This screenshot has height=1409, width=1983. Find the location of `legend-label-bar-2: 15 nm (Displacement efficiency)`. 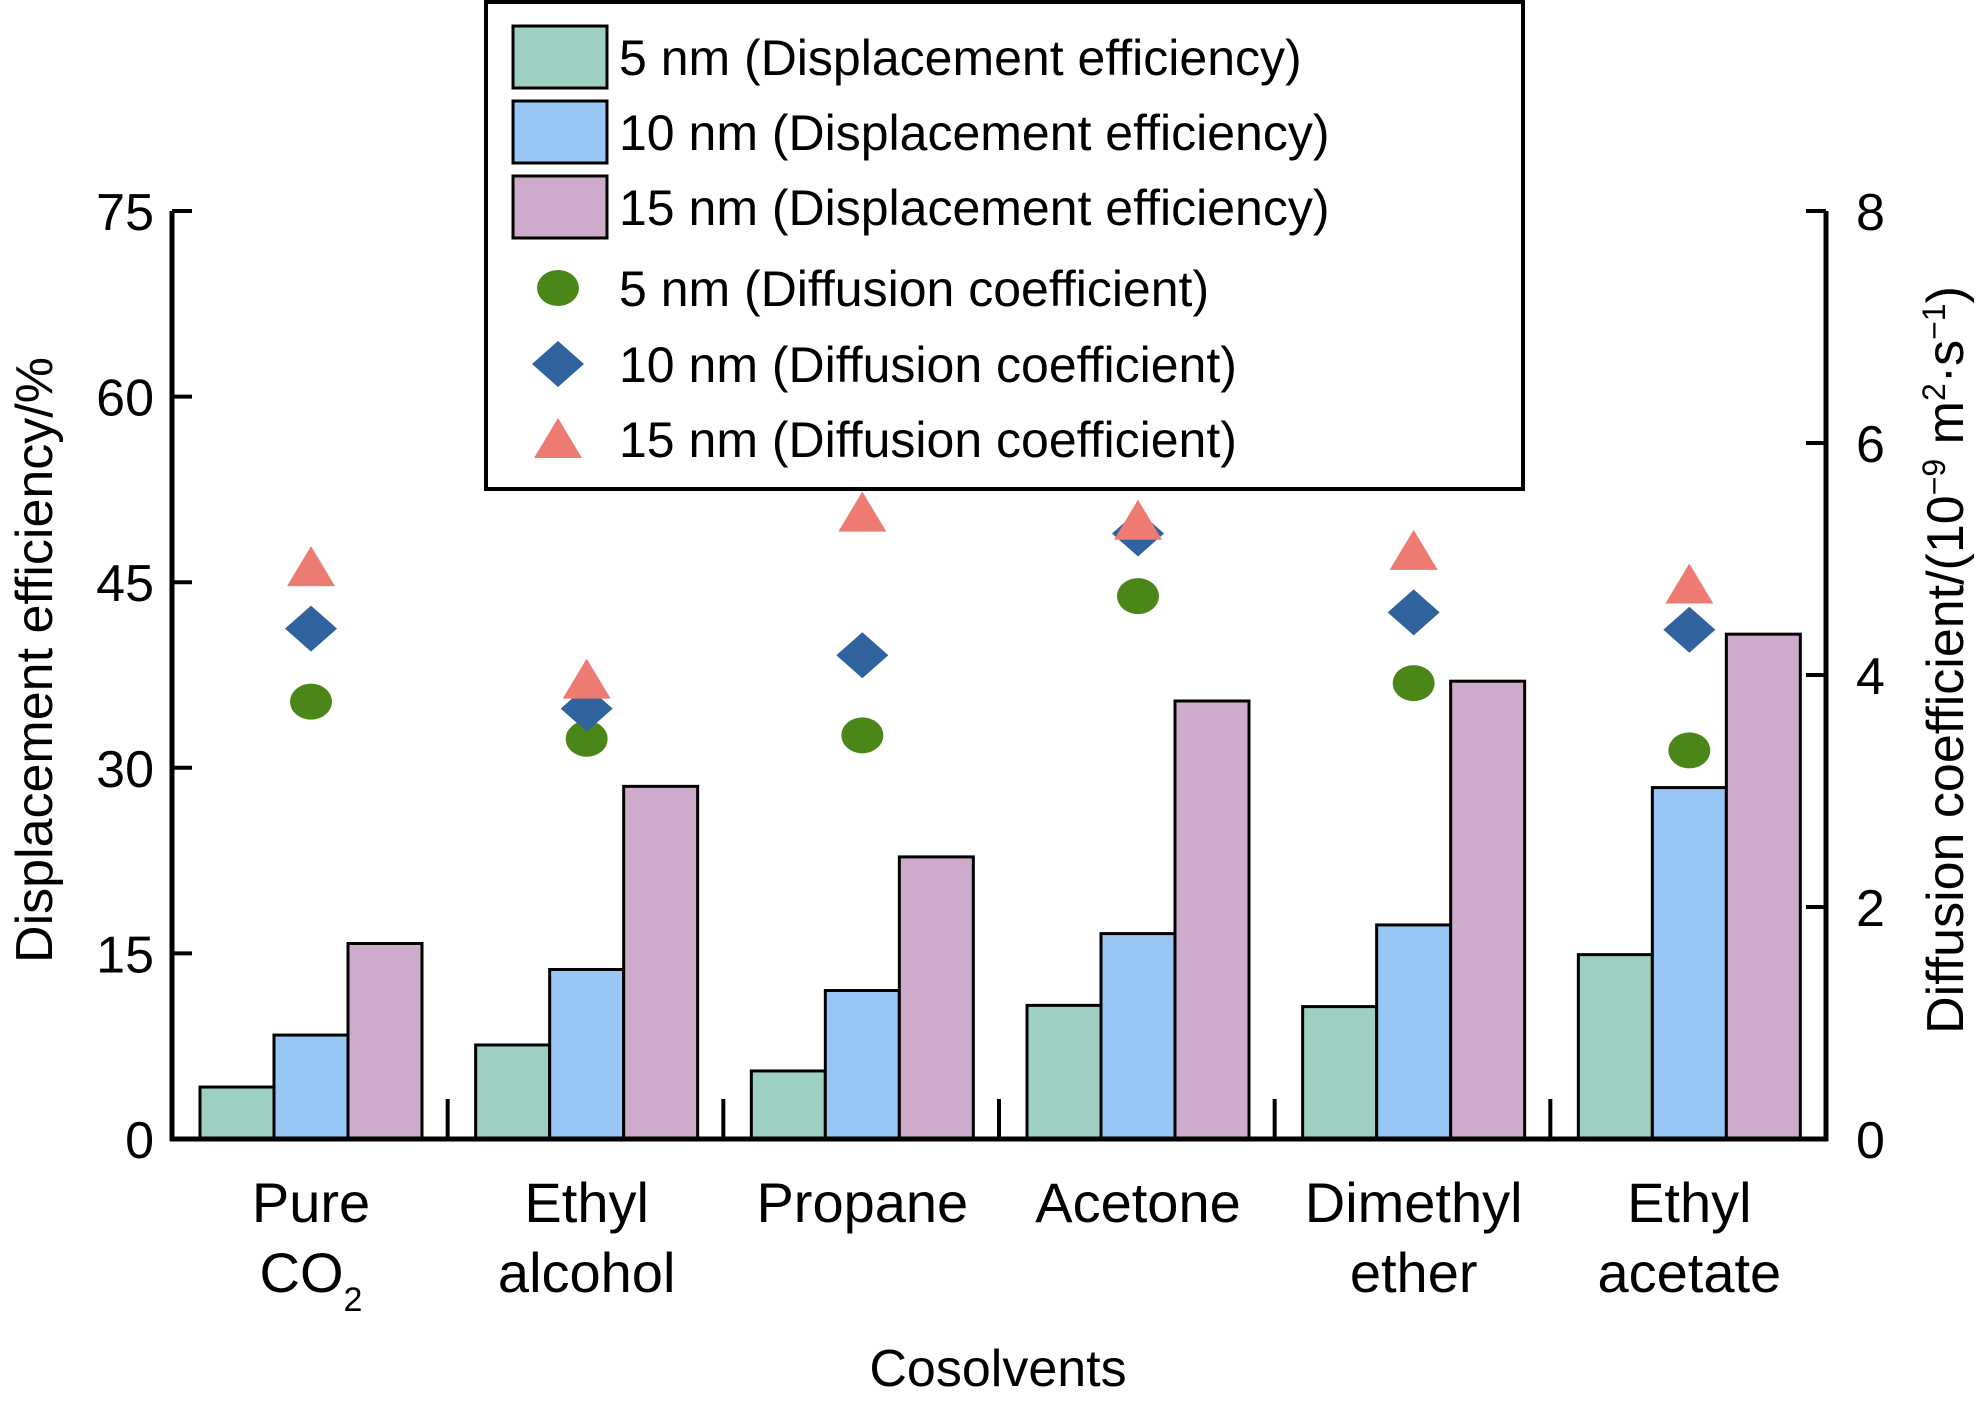

legend-label-bar-2: 15 nm (Displacement efficiency) is located at coordinates (974, 208).